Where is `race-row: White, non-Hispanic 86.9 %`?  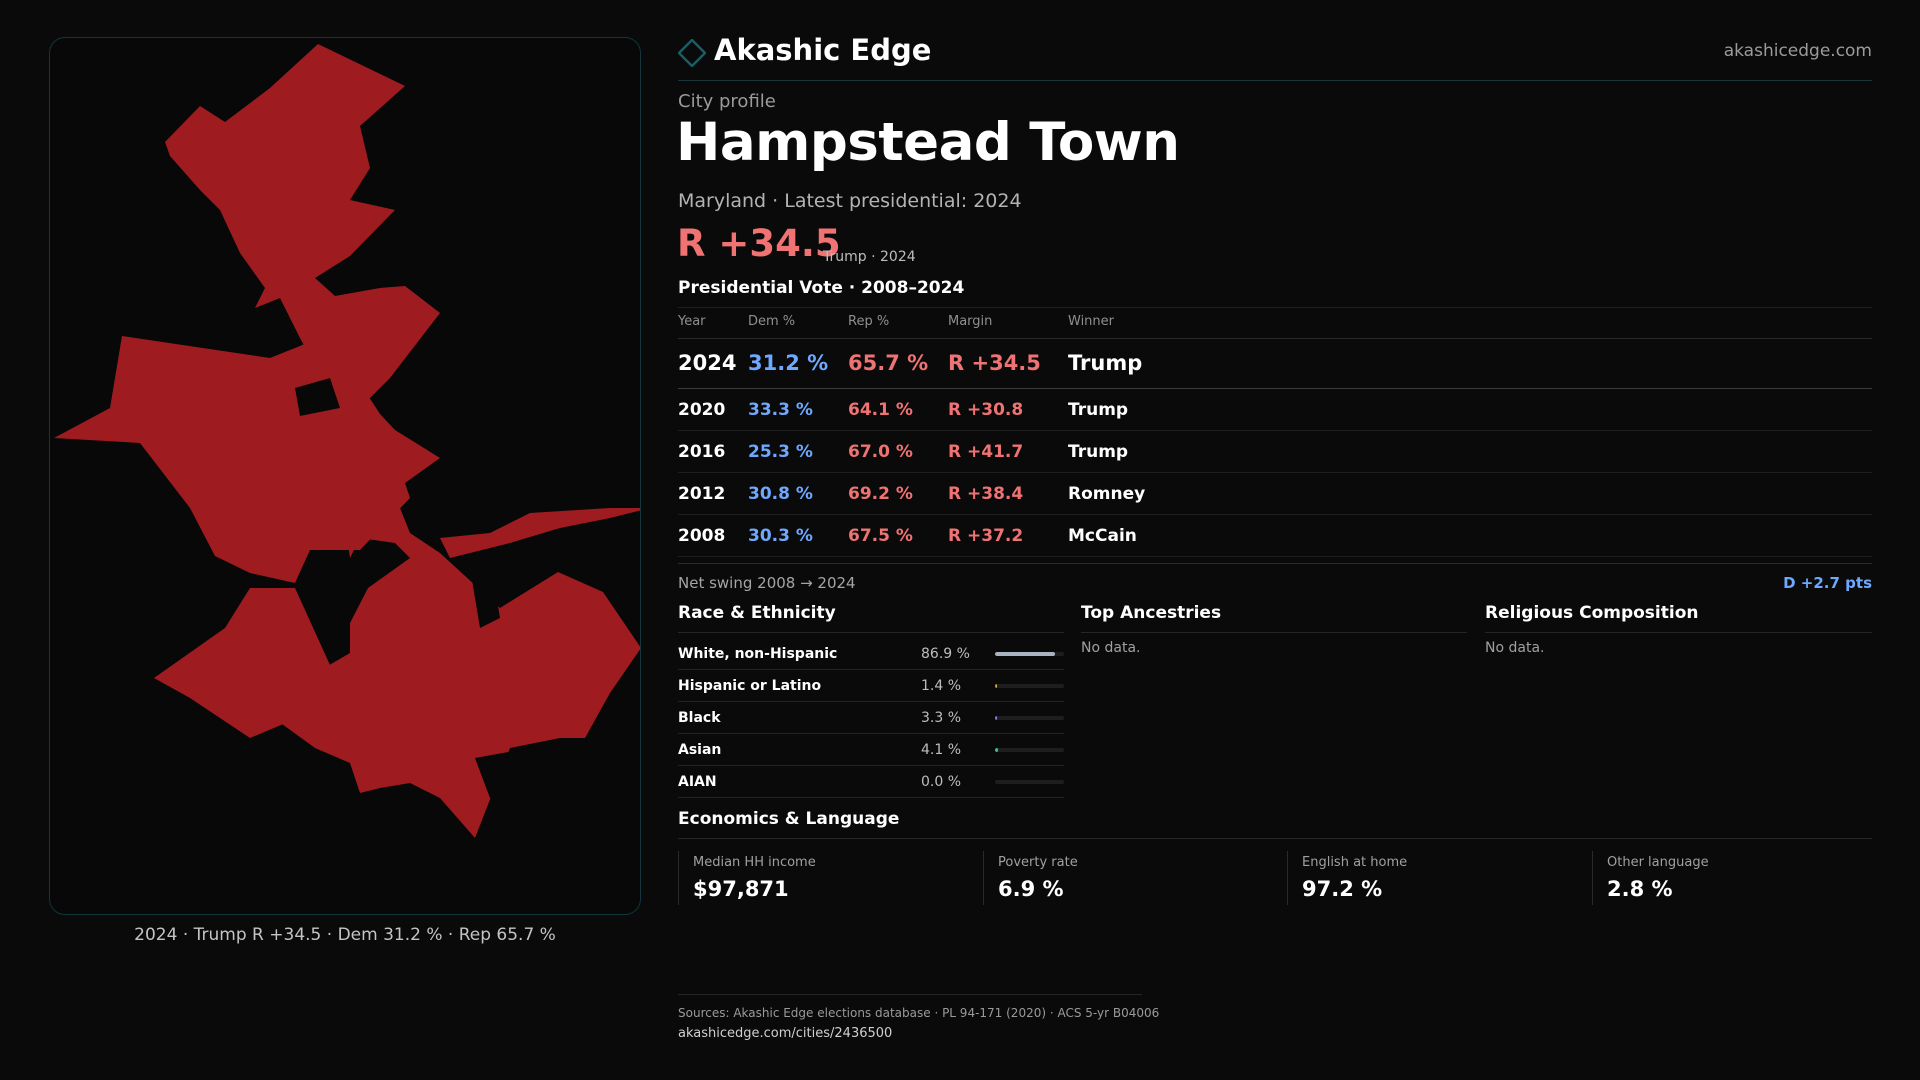
race-row: White, non-Hispanic 86.9 % is located at coordinates (871, 654).